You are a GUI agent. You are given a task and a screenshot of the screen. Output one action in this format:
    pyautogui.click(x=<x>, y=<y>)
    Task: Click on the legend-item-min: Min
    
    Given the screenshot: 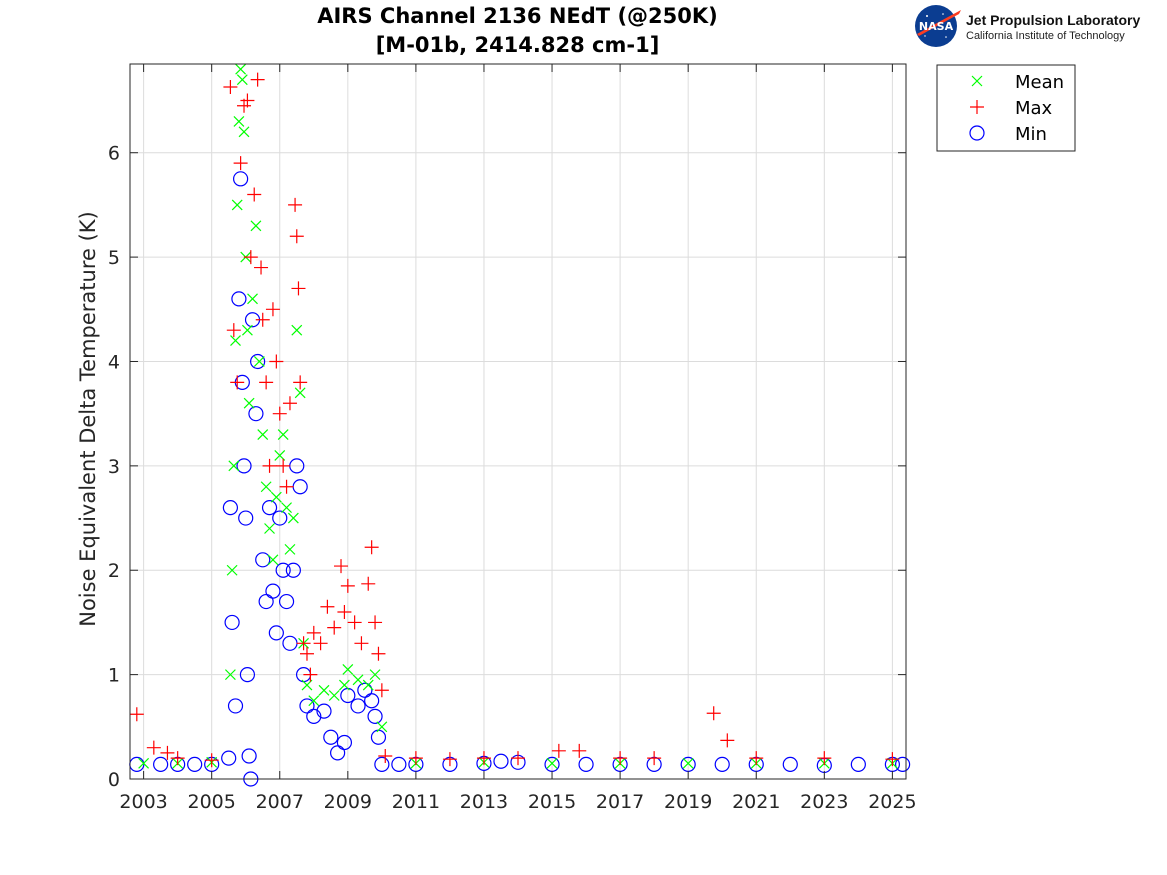 What is the action you would take?
    pyautogui.click(x=1008, y=134)
    